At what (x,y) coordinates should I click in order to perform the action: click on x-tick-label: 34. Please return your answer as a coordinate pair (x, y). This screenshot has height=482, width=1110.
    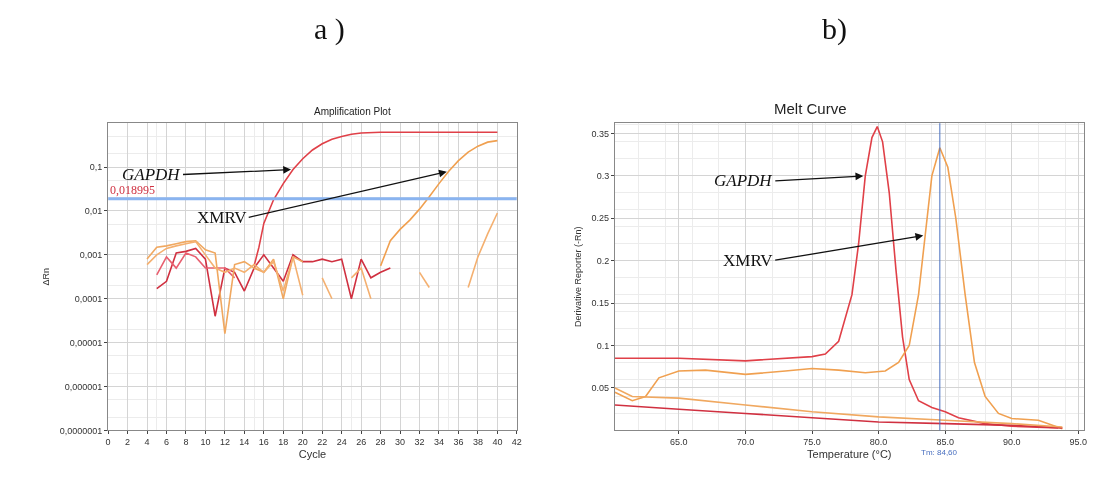
    Looking at the image, I should click on (438, 442).